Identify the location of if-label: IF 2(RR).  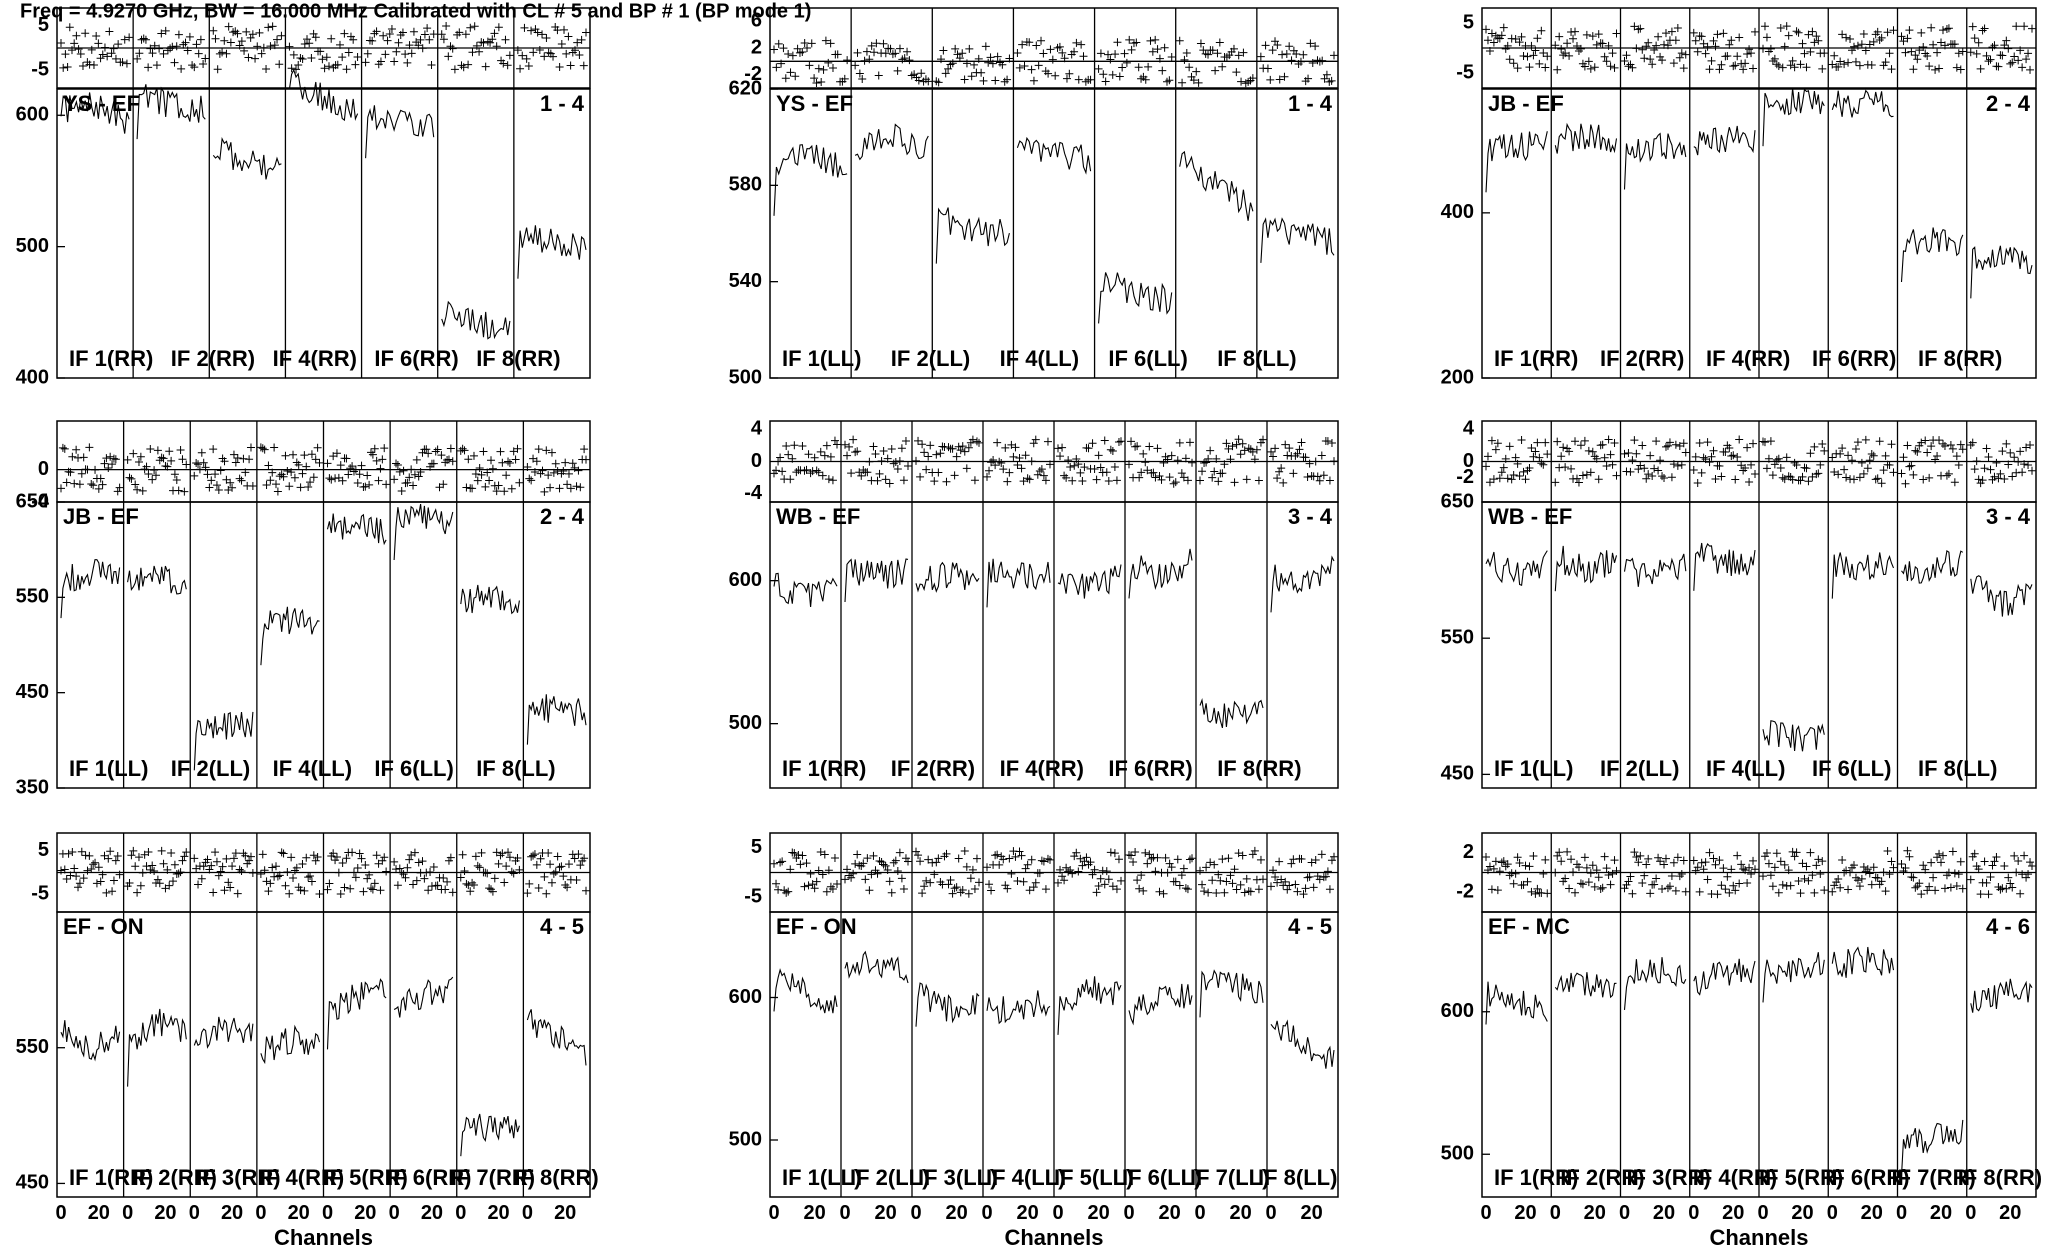
(1602, 1177).